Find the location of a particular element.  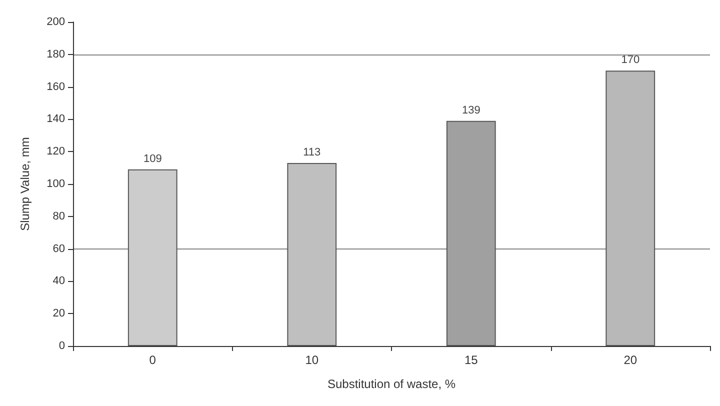

y-tick-label: 0 is located at coordinates (61, 346).